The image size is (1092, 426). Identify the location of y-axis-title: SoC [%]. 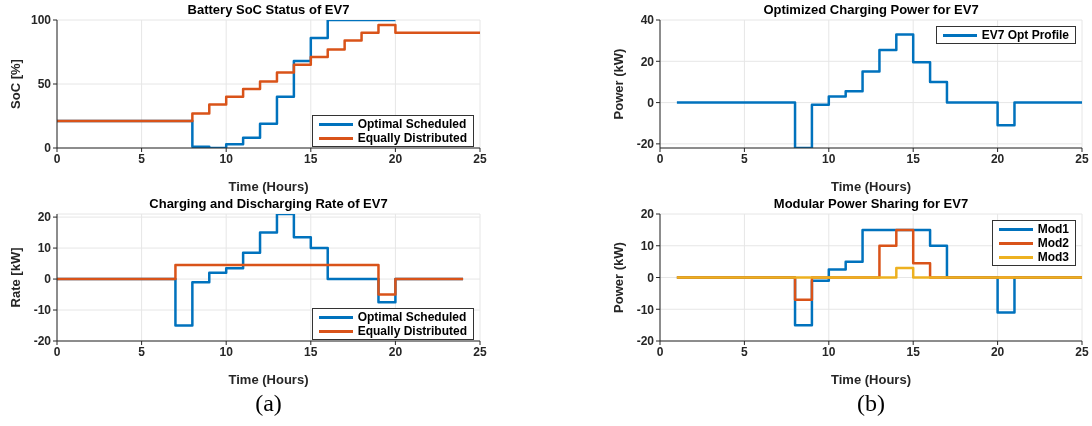
(15, 84).